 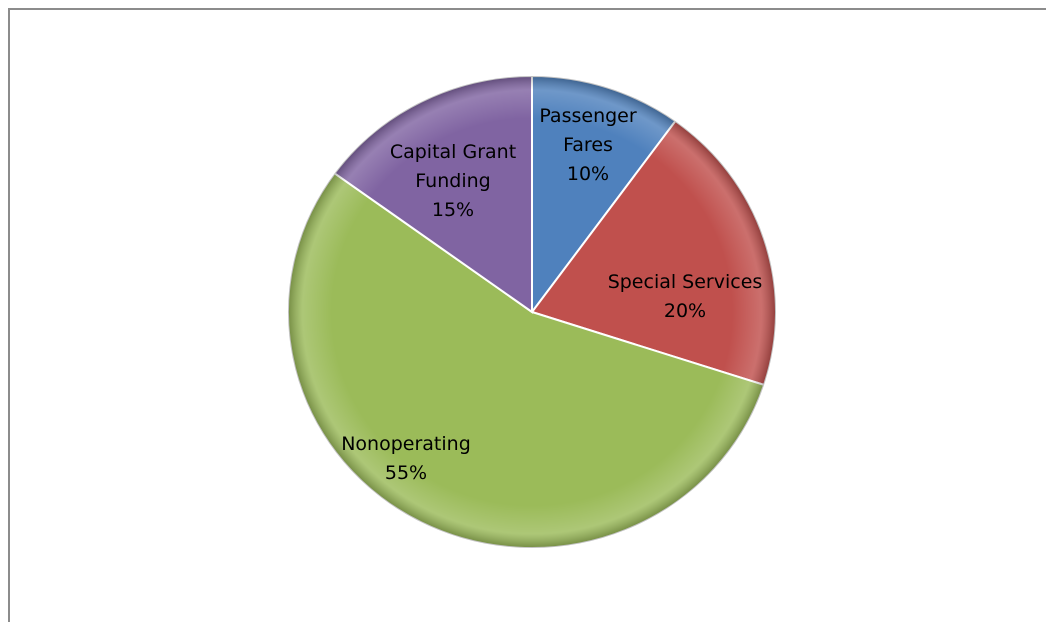 What do you see at coordinates (453, 181) in the screenshot?
I see `data-label-capital-grant-funding: Capital Grant Funding 15%` at bounding box center [453, 181].